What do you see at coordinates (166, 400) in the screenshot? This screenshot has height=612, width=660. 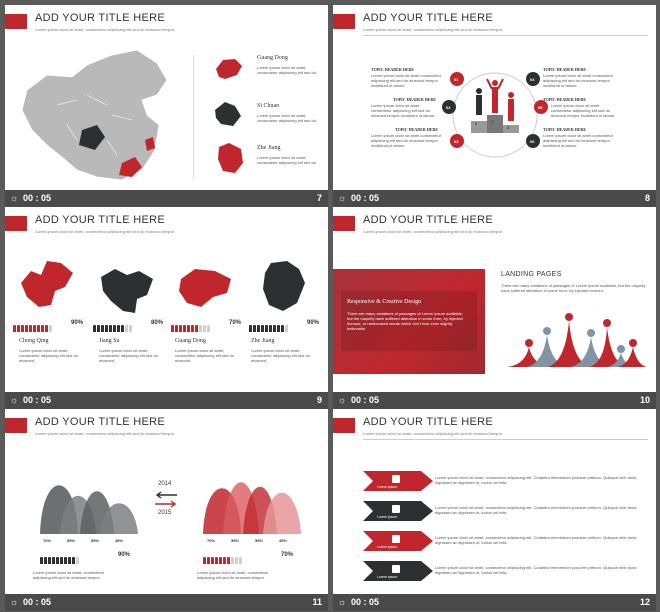 I see `slide-footer: ☼ 00 : 05 9` at bounding box center [166, 400].